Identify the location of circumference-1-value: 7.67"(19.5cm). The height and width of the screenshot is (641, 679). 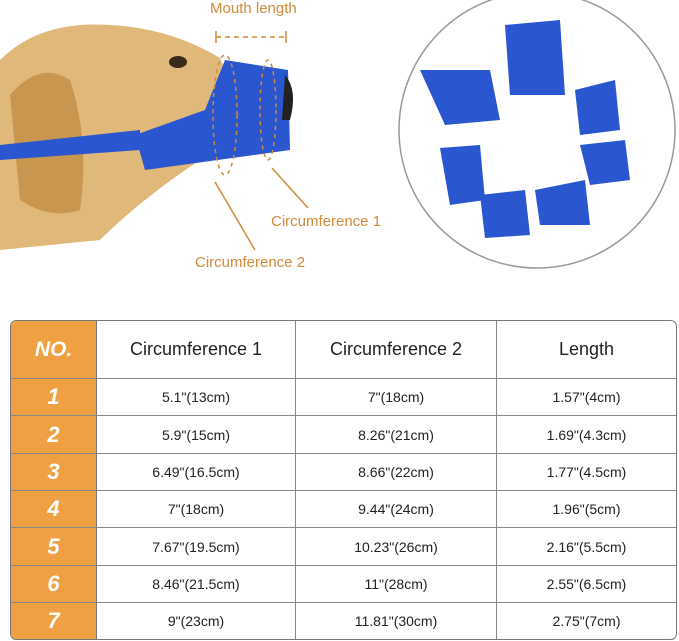
(196, 547).